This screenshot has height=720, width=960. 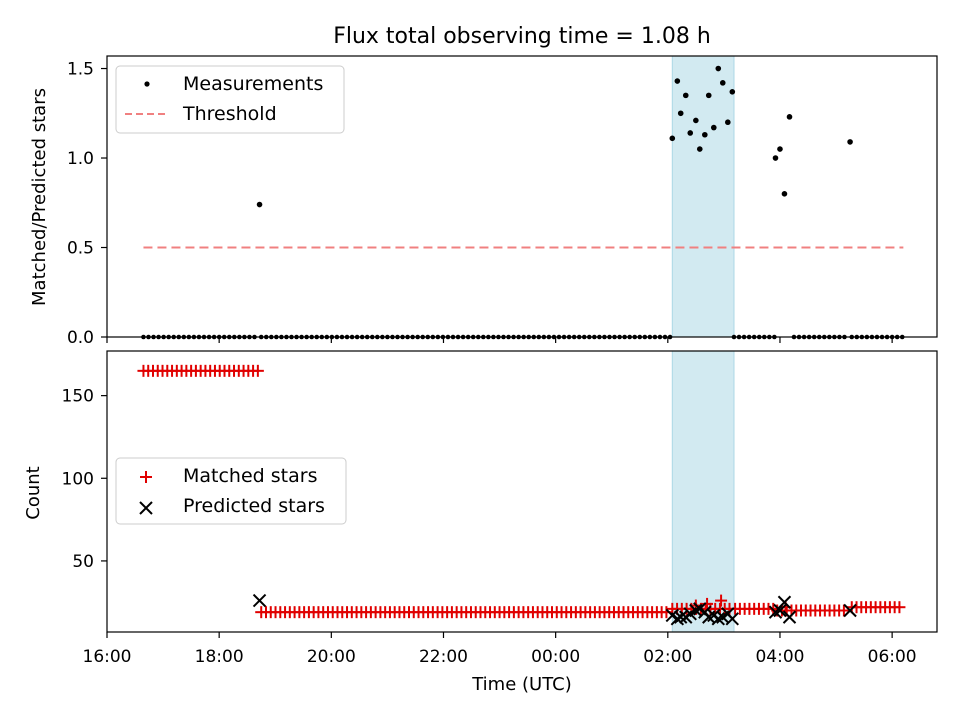 I want to click on x-tick-label: 18:00, so click(x=219, y=657).